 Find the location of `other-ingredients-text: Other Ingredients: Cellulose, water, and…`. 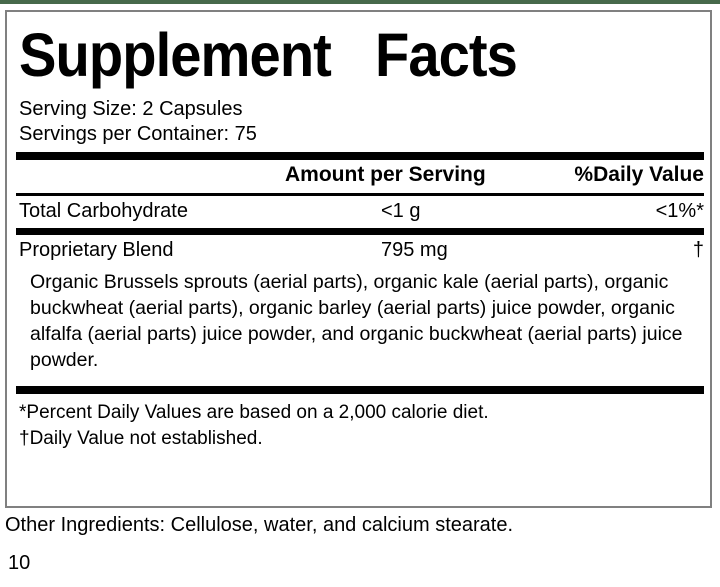

other-ingredients-text: Other Ingredients: Cellulose, water, and… is located at coordinates (259, 525).